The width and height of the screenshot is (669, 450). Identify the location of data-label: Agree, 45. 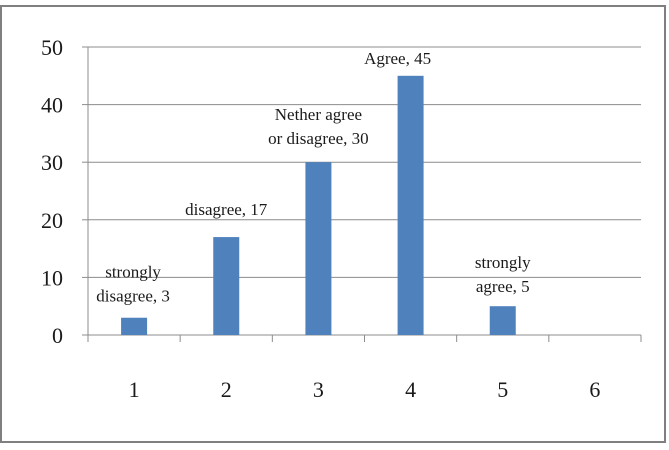
(397, 58).